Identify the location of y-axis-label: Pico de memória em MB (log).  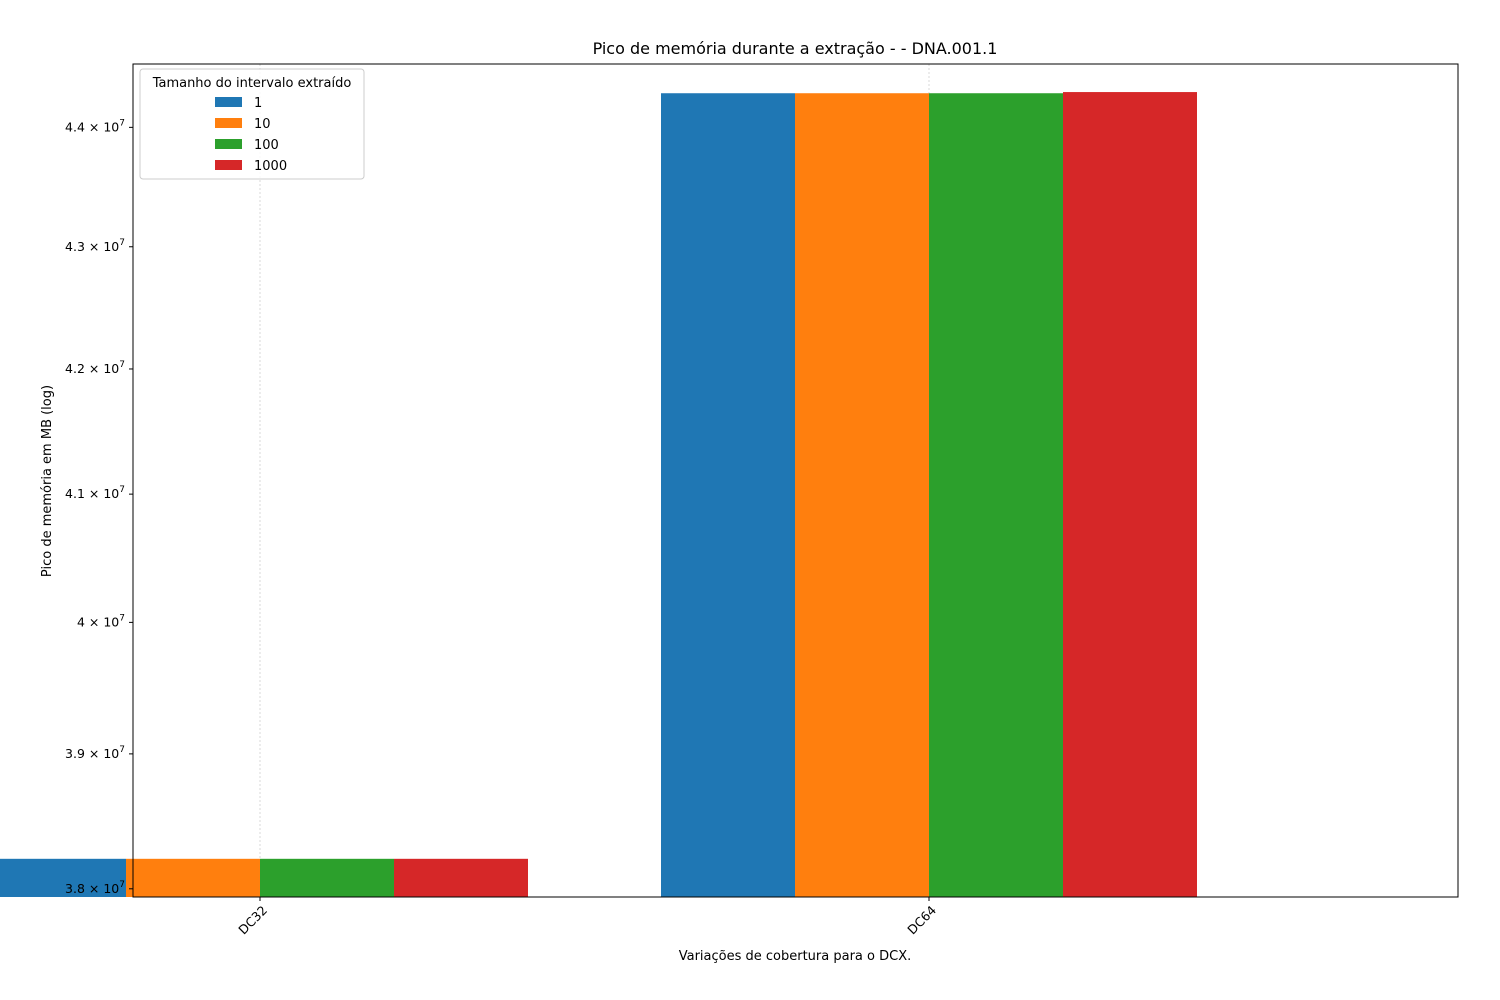
(47, 481).